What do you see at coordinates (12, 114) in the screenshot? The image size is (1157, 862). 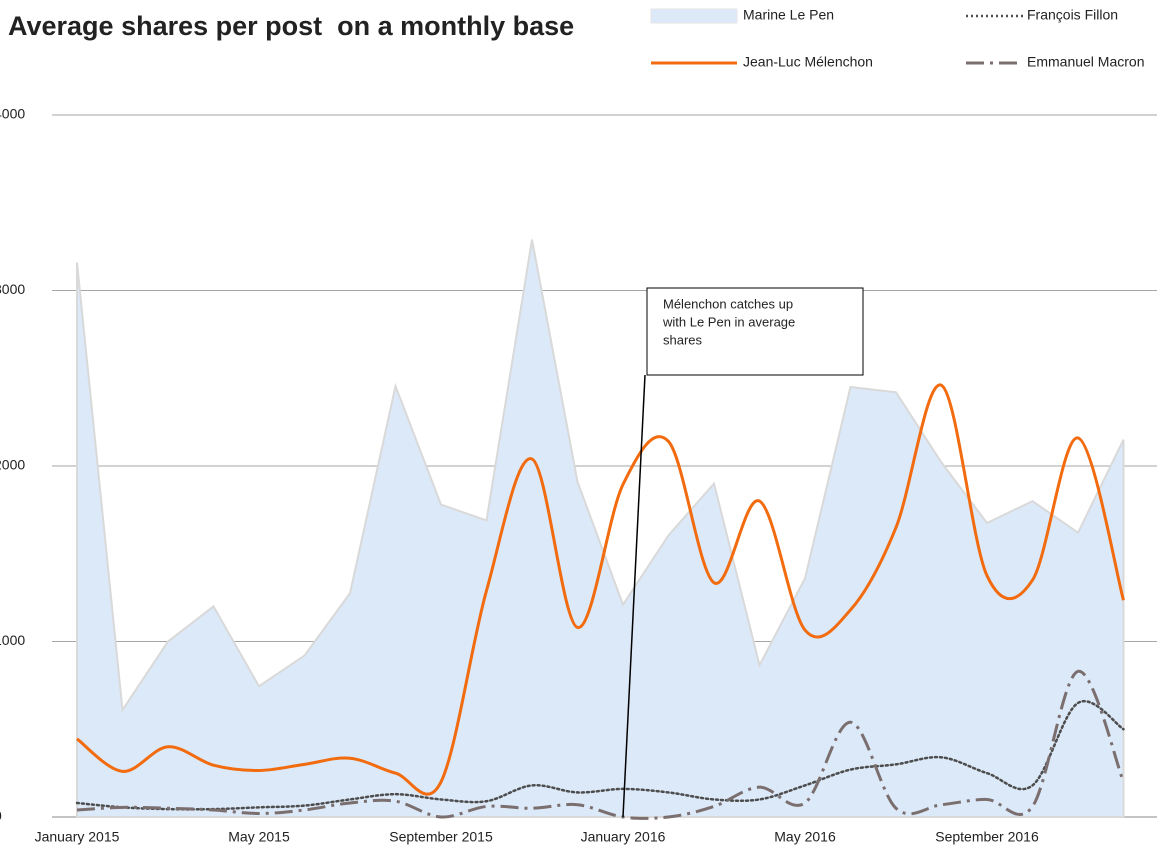 I see `y-tick-label: 4000` at bounding box center [12, 114].